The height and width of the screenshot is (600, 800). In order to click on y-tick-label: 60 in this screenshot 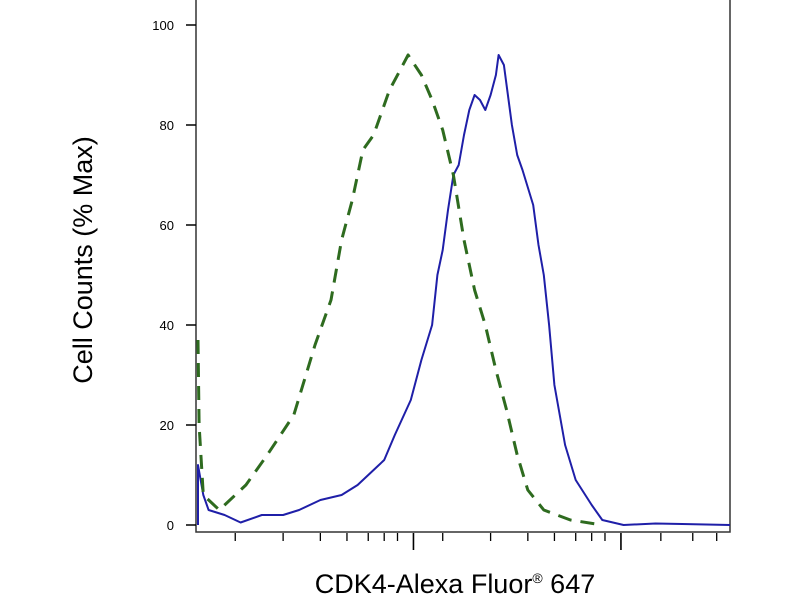, I will do `click(167, 225)`.